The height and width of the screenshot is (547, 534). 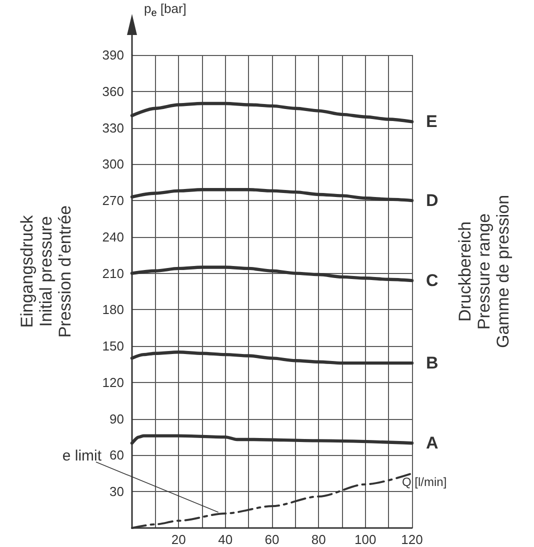 What do you see at coordinates (225, 539) in the screenshot?
I see `x-tick-label: 40` at bounding box center [225, 539].